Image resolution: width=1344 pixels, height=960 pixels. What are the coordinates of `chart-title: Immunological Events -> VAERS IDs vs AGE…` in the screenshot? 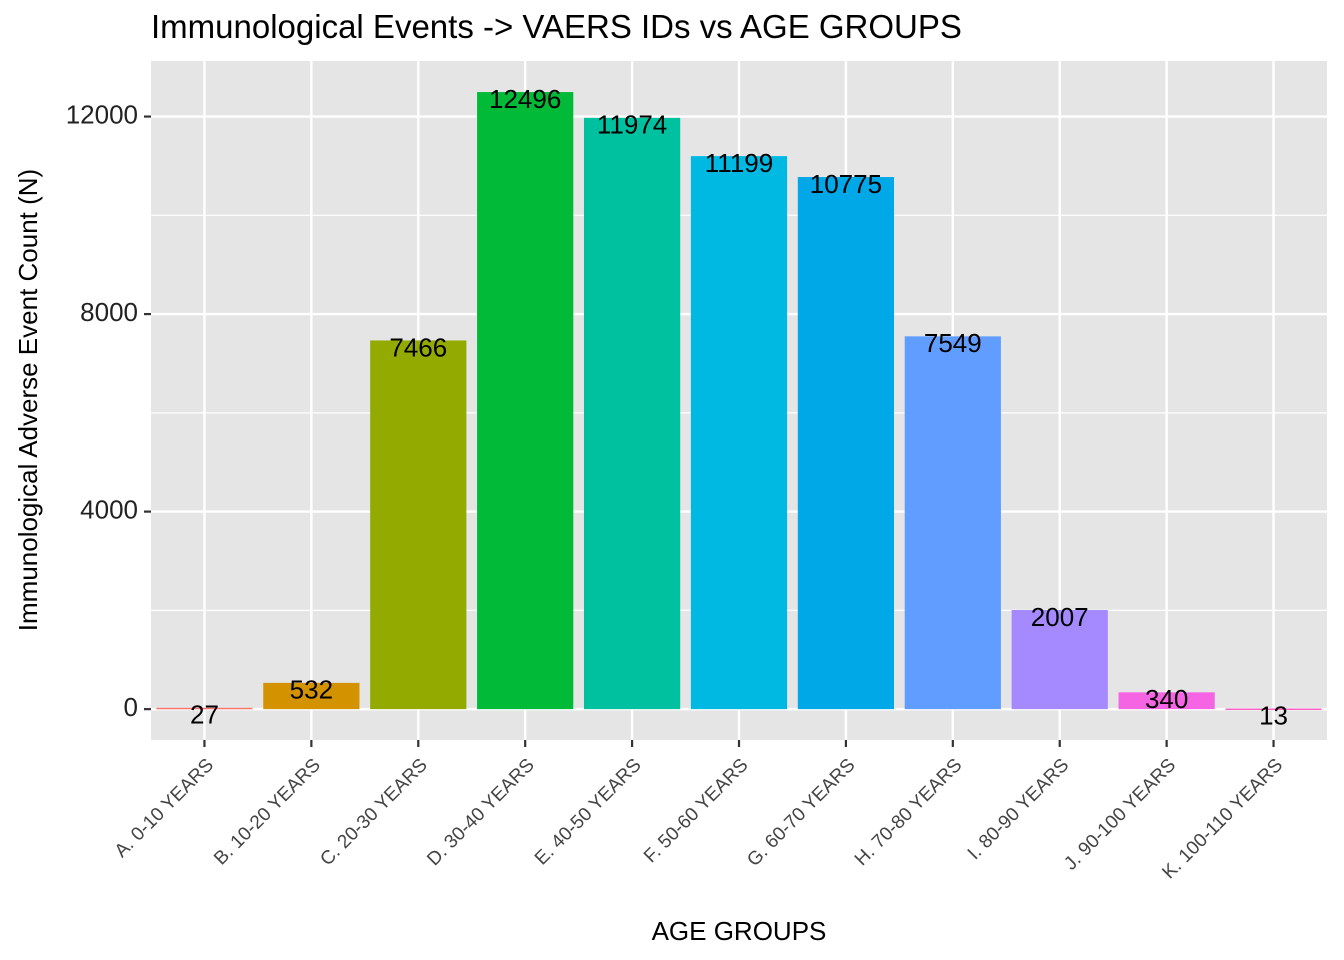 It's located at (556, 26).